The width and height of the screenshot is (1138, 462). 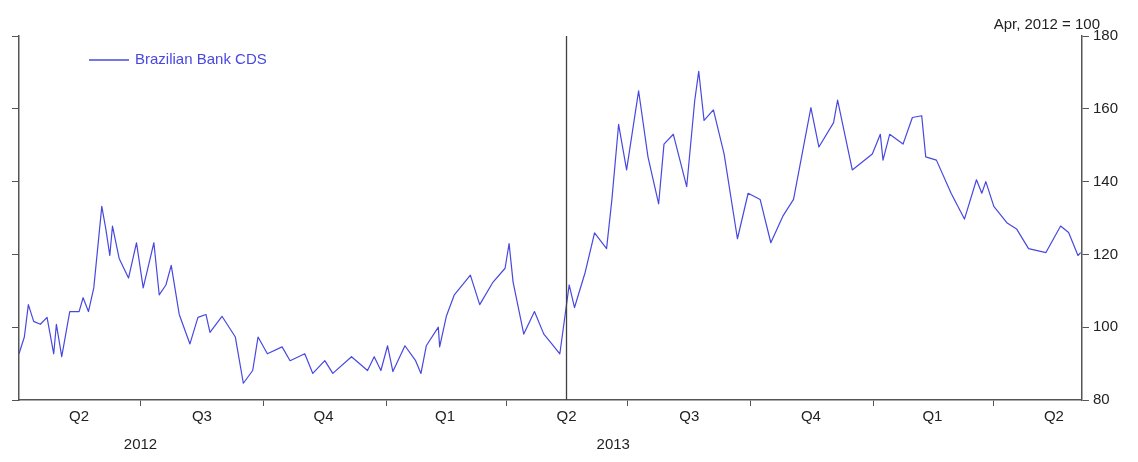 I want to click on x2-tick-label: 2012, so click(x=140, y=444).